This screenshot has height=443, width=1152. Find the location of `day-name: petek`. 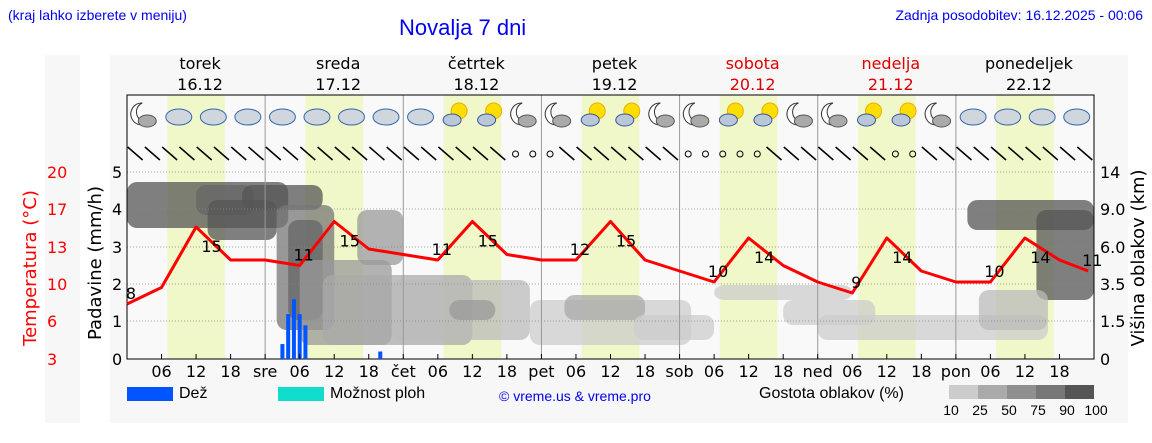

day-name: petek is located at coordinates (615, 63).